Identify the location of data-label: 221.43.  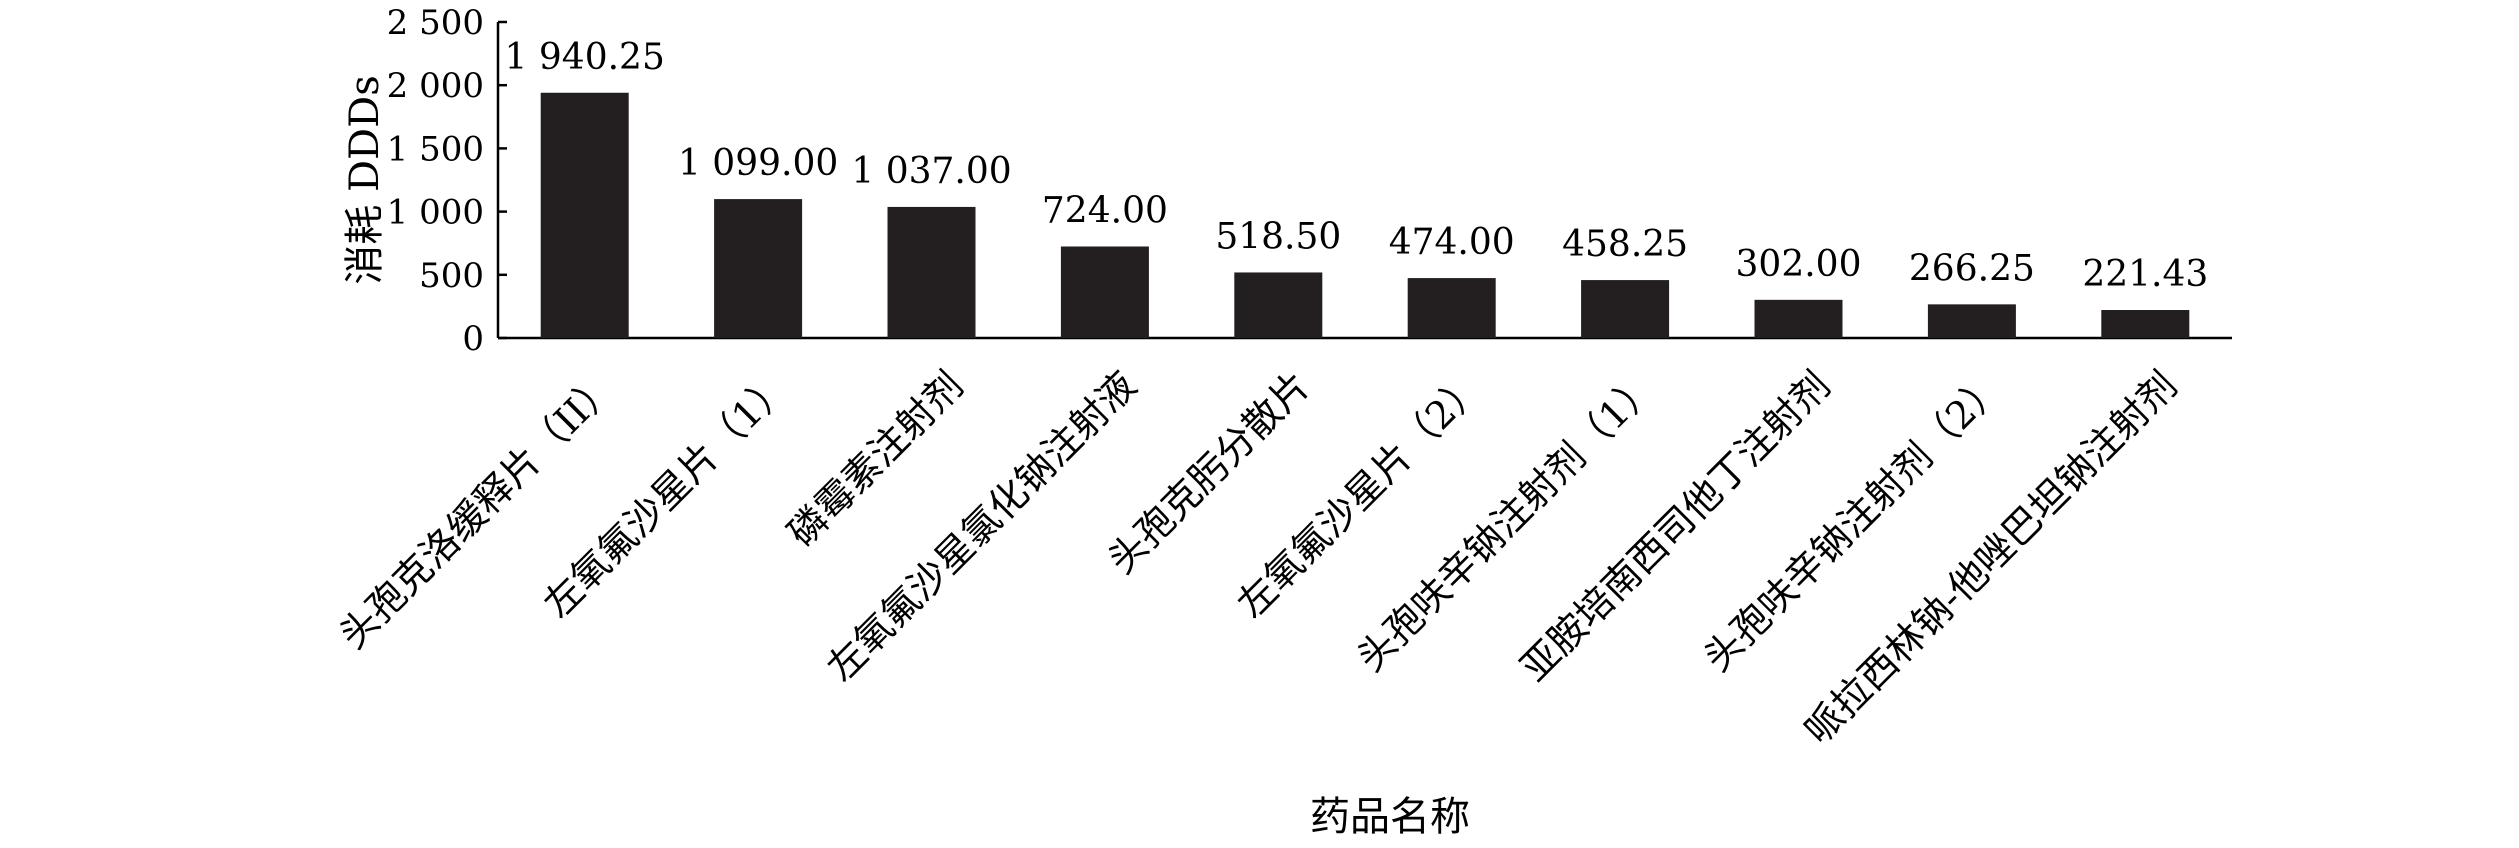
(2145, 274).